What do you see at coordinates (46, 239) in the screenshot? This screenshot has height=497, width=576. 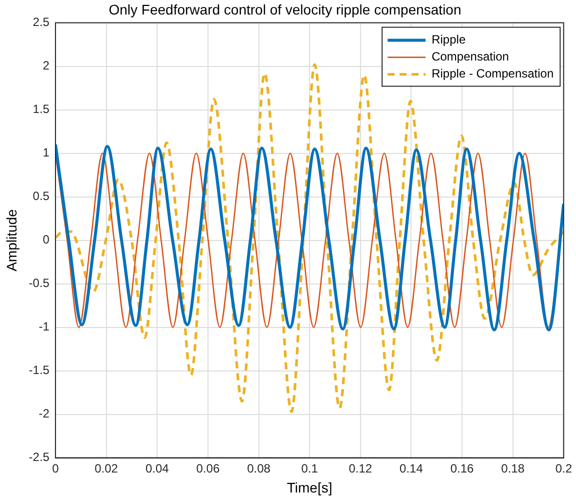 I see `y-tick-label: 0` at bounding box center [46, 239].